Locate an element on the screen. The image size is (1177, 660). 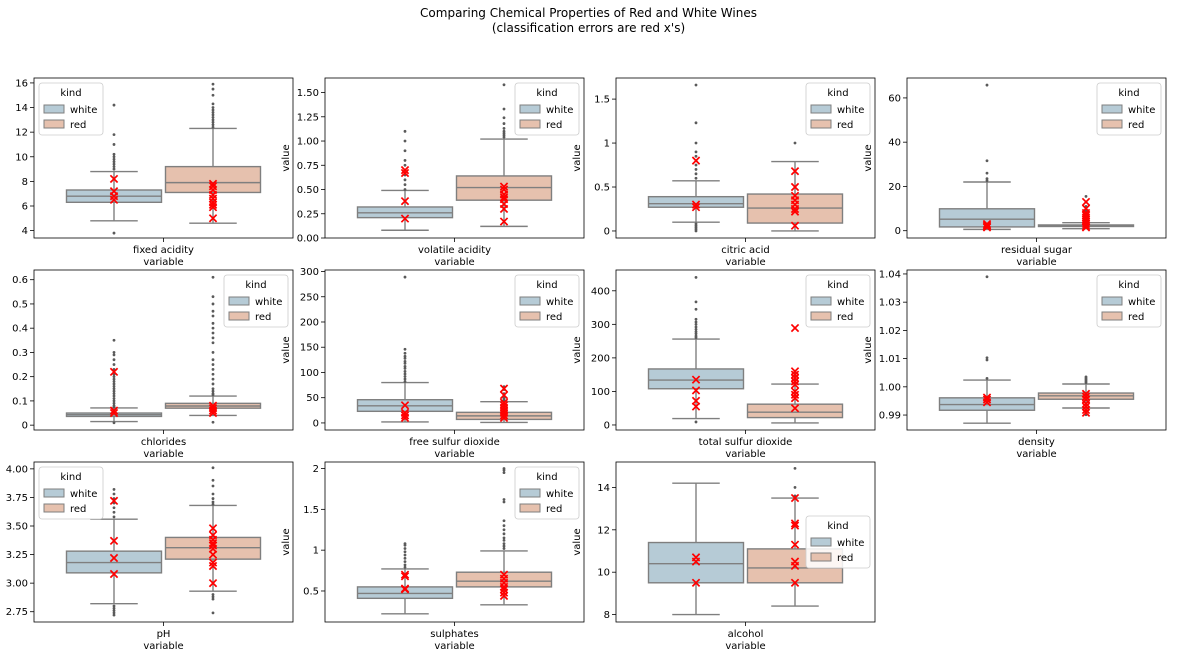
x-tick-label: citric acid is located at coordinates (745, 250).